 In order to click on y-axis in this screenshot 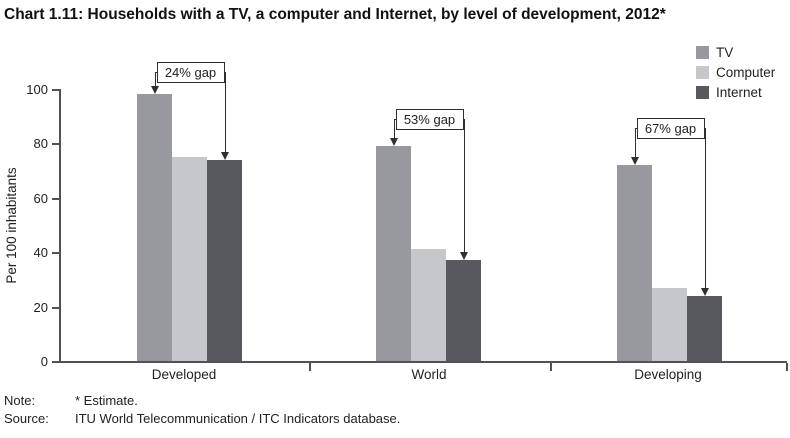, I will do `click(60, 226)`.